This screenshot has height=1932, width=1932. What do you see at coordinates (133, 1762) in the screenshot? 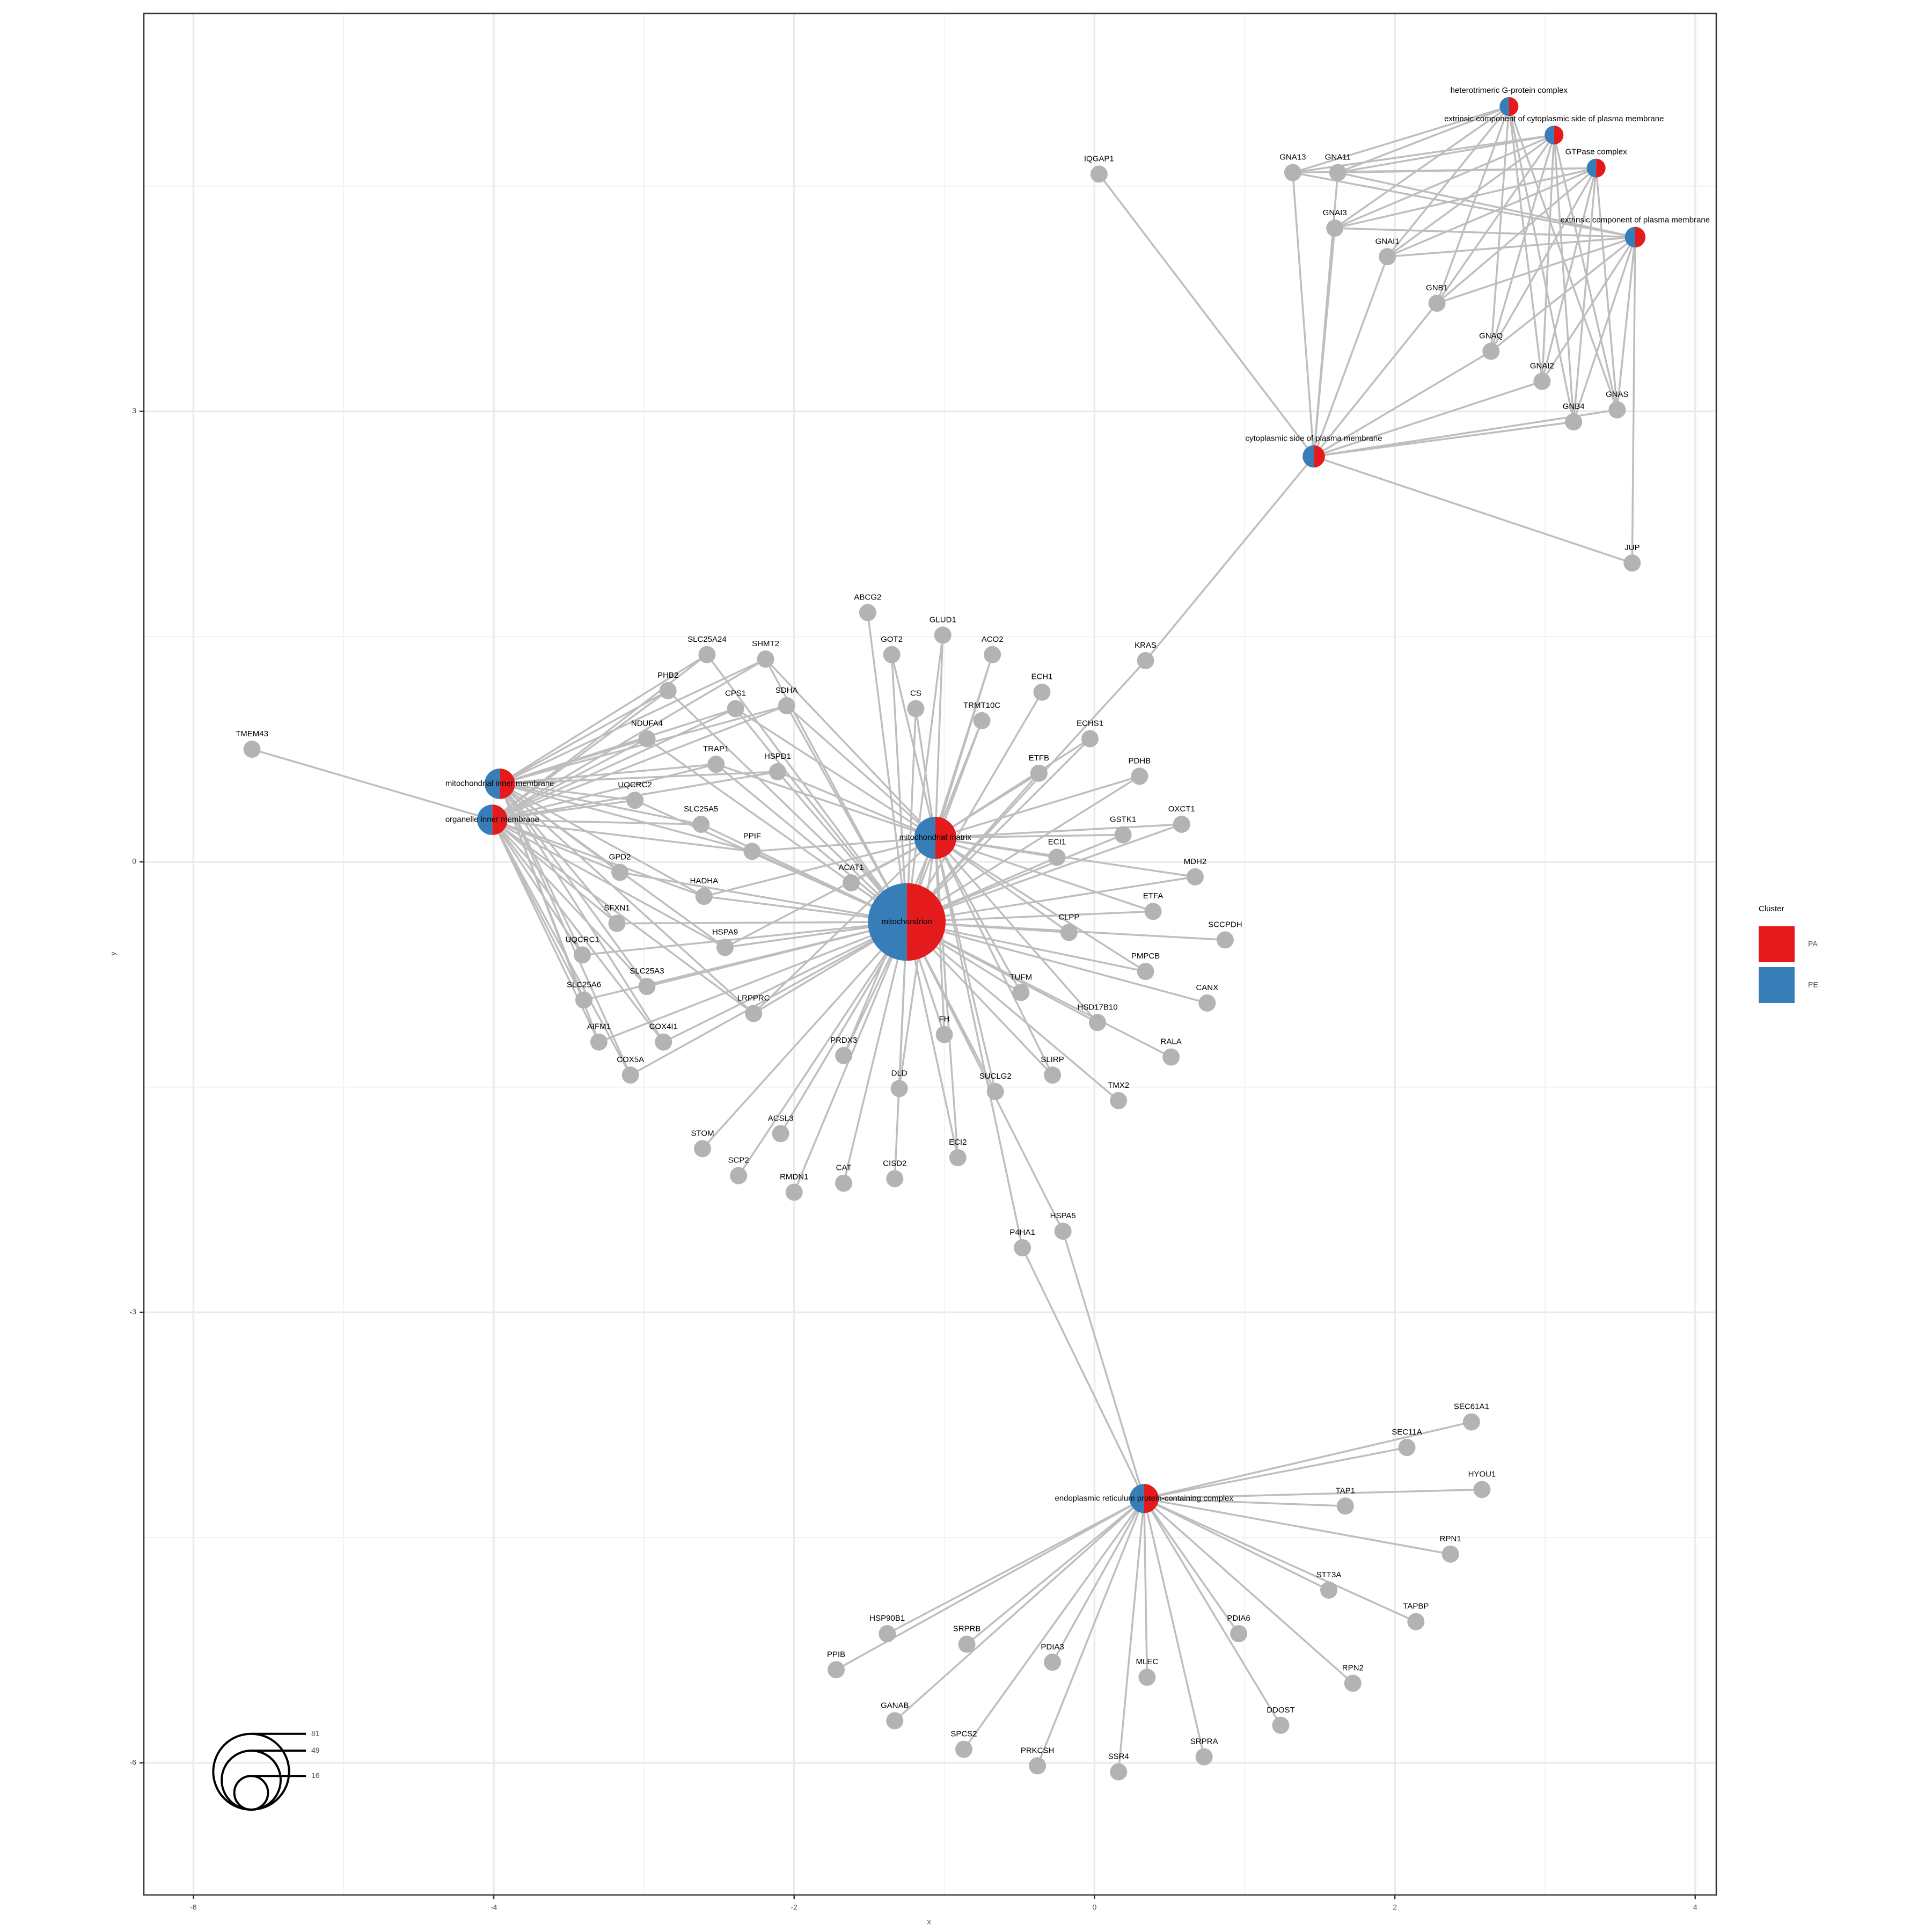
I see `y-tick-label: -6` at bounding box center [133, 1762].